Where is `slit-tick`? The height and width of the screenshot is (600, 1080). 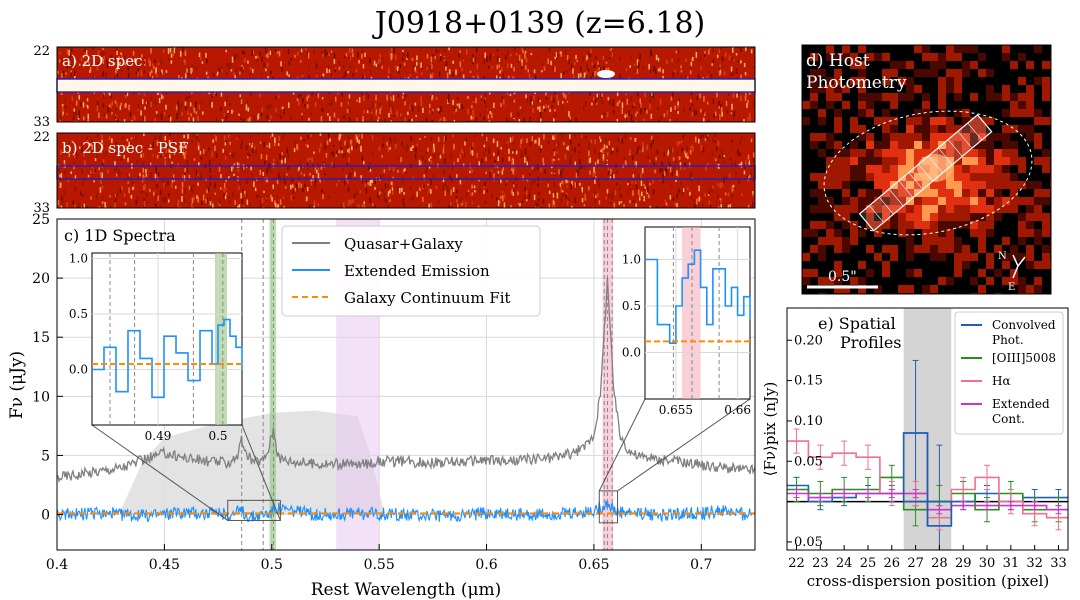 slit-tick is located at coordinates (975, 131).